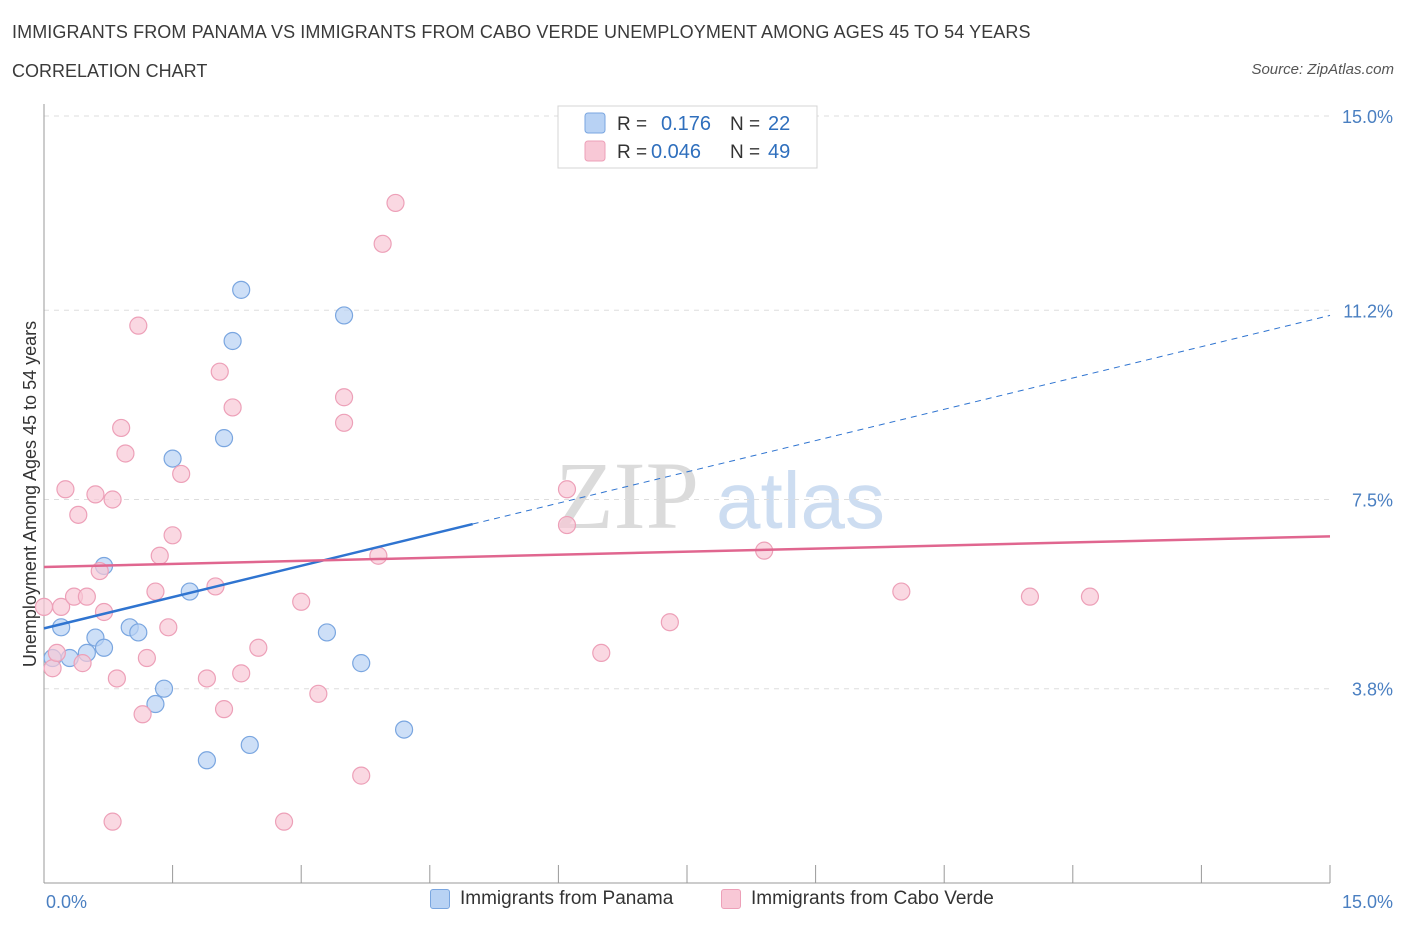 This screenshot has width=1406, height=930. I want to click on source-credit: Source: ZipAtlas.com, so click(1322, 69).